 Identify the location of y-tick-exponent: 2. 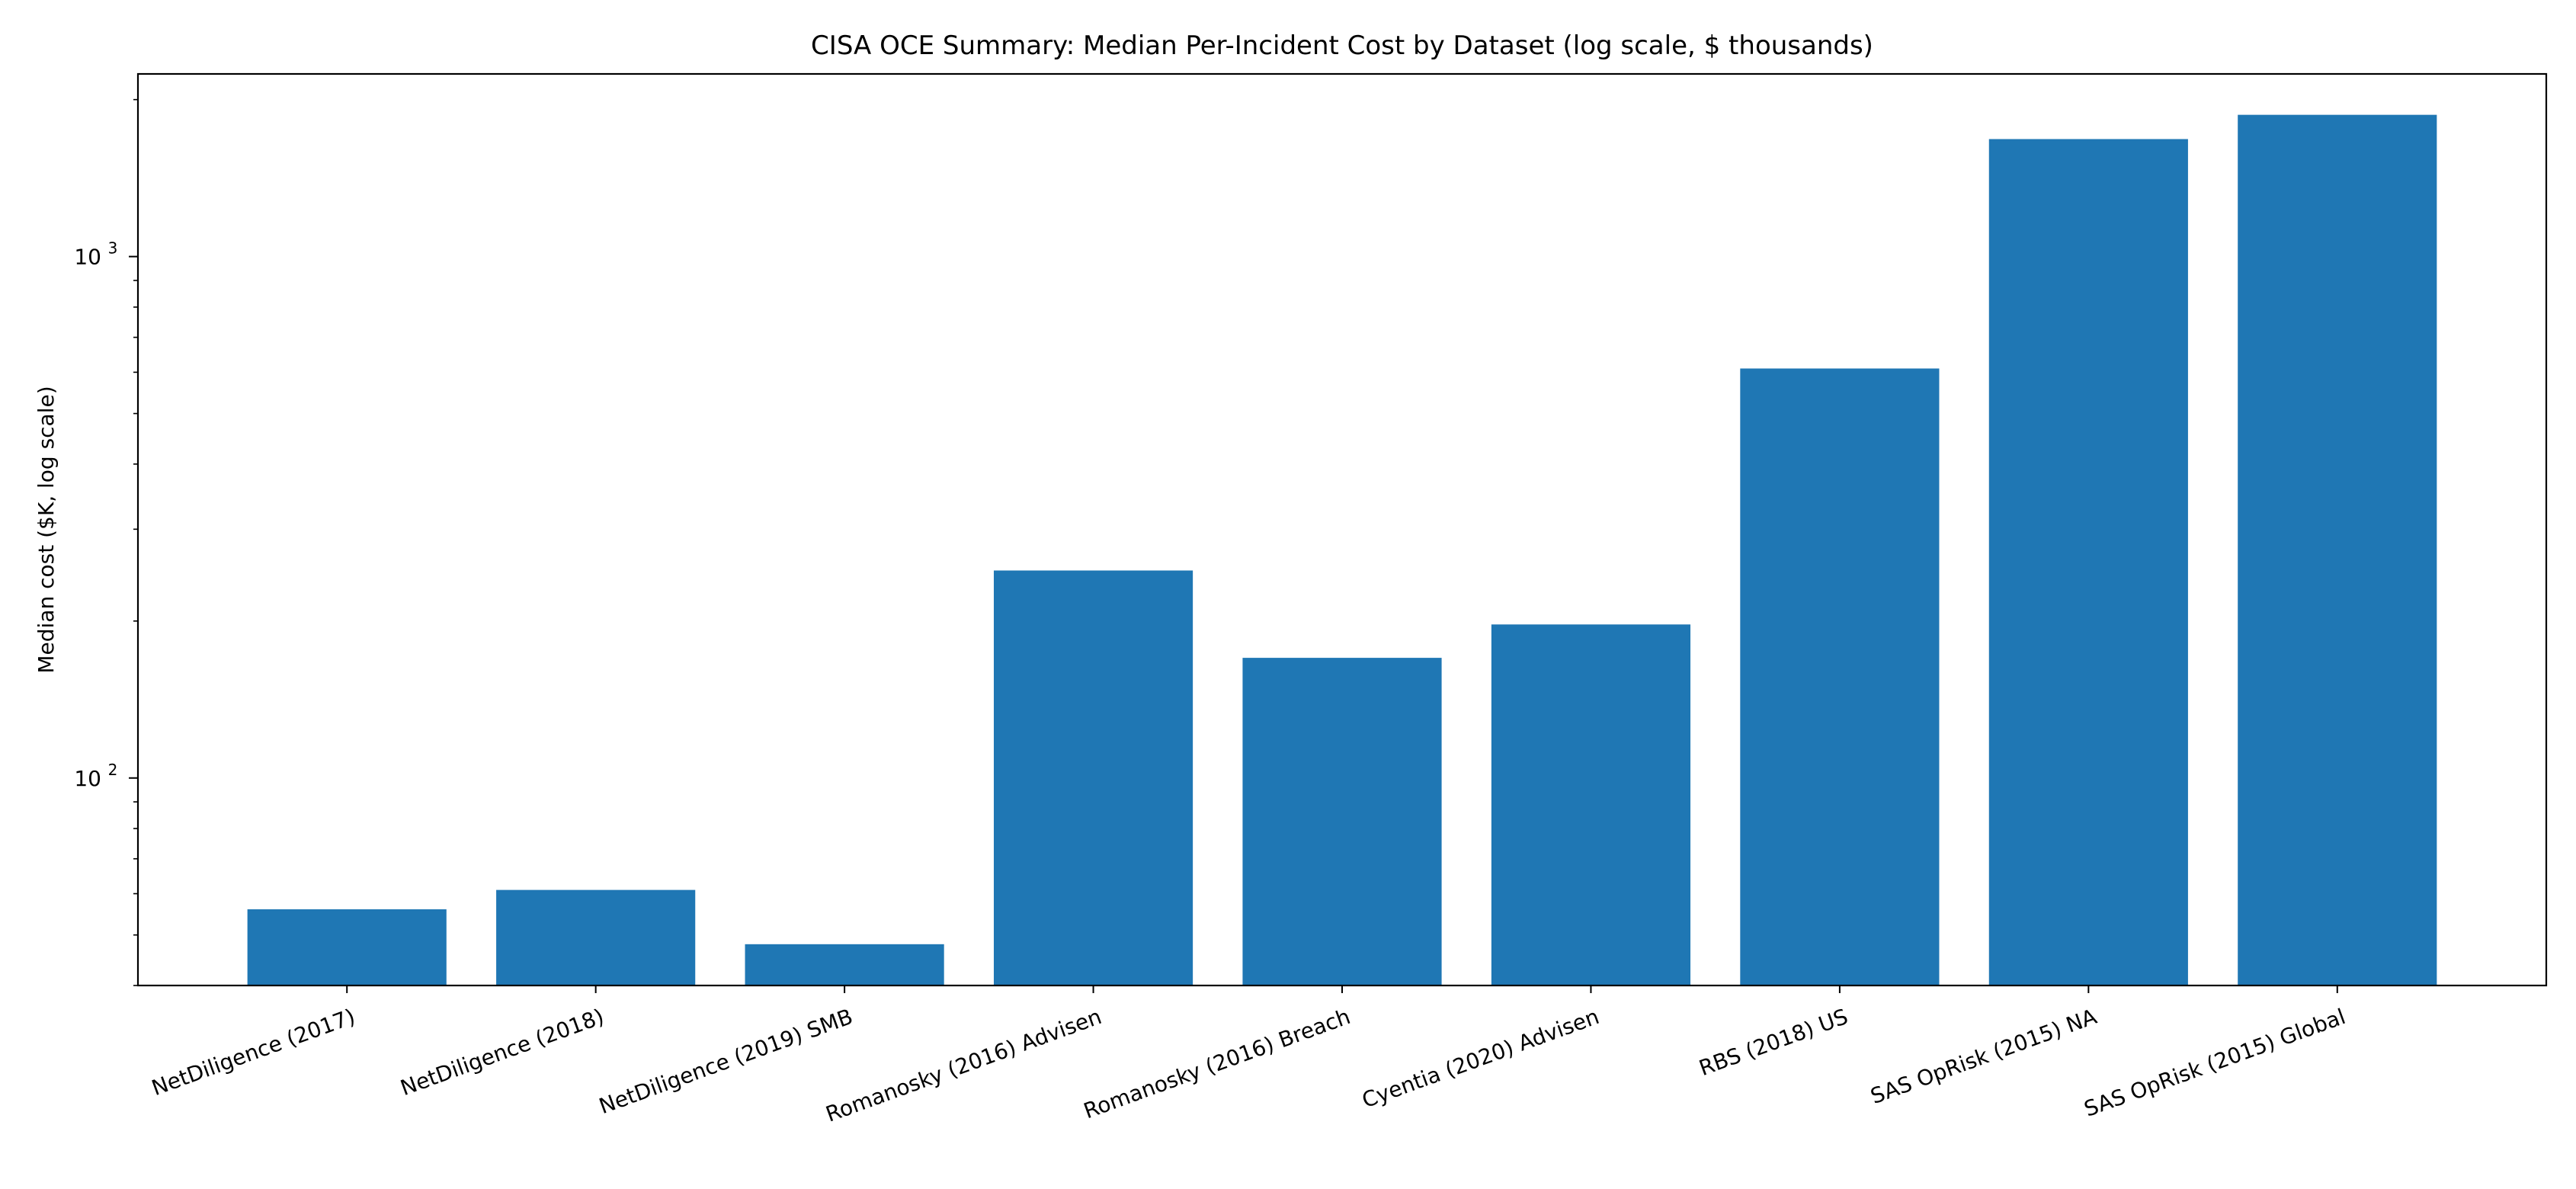
(113, 770).